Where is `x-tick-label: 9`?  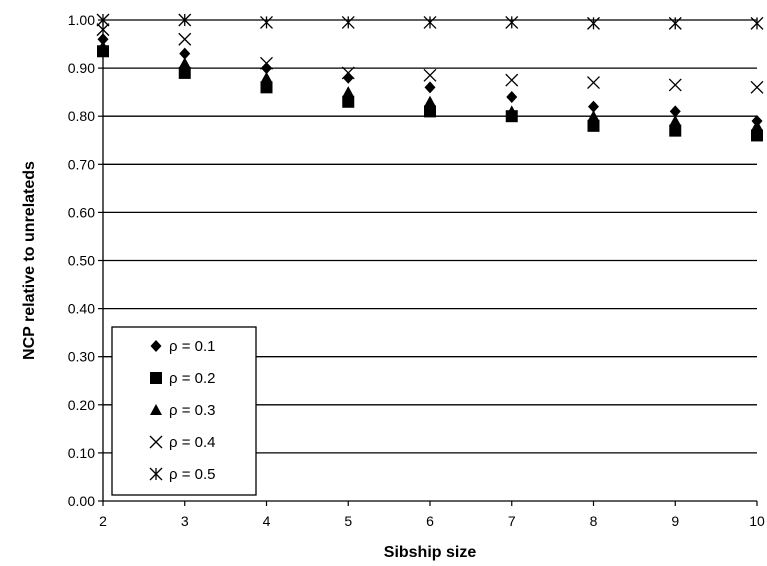
x-tick-label: 9 is located at coordinates (675, 521).